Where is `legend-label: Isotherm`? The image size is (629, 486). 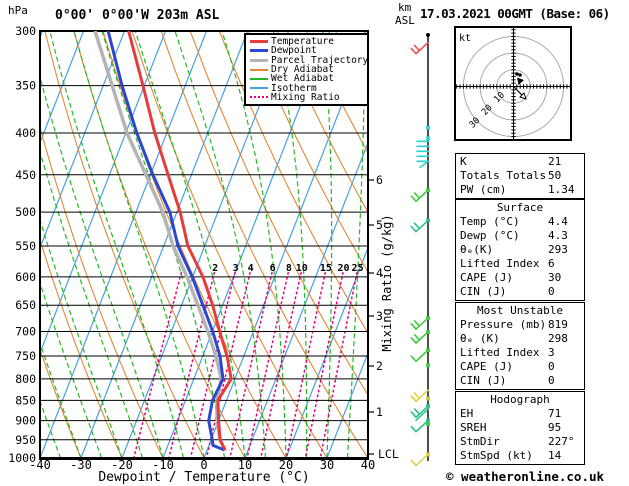
legend-label: Isotherm is located at coordinates (294, 88).